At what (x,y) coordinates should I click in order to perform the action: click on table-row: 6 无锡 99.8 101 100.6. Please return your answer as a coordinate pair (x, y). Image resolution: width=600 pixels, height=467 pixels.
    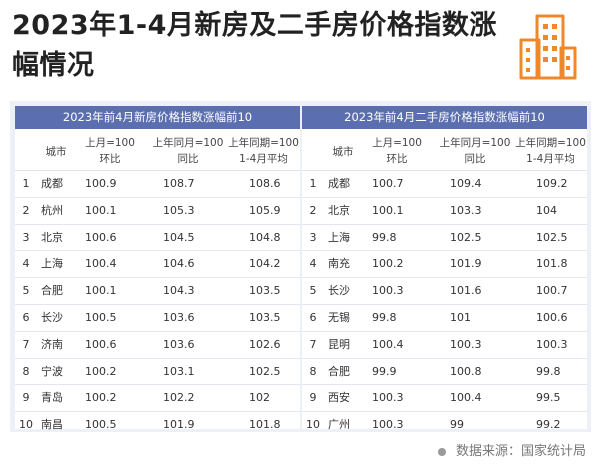
    Looking at the image, I should click on (444, 318).